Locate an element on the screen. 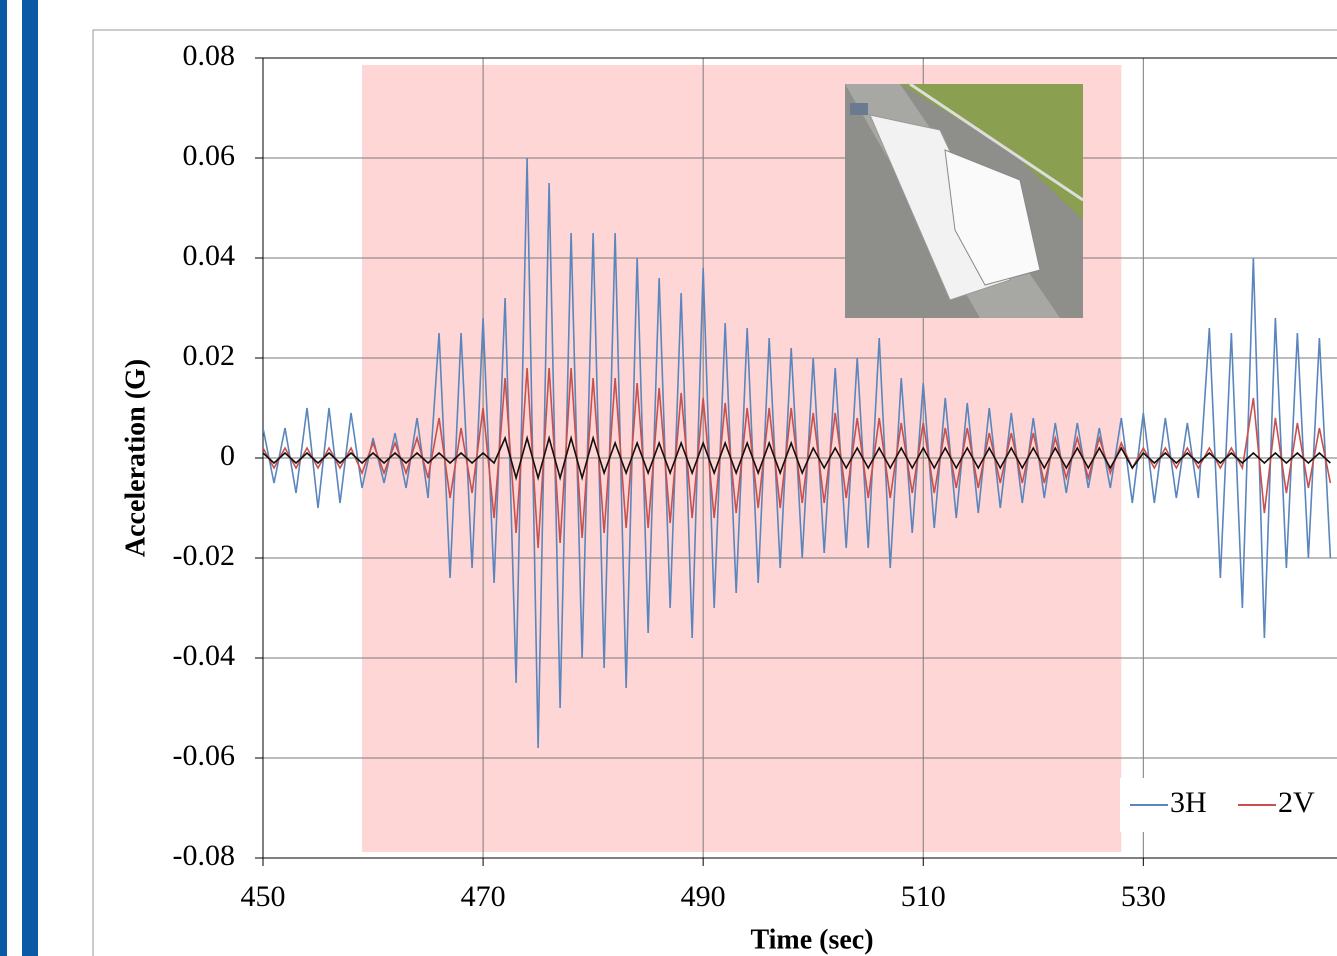  y-tick-label: -0.08 is located at coordinates (204, 855).